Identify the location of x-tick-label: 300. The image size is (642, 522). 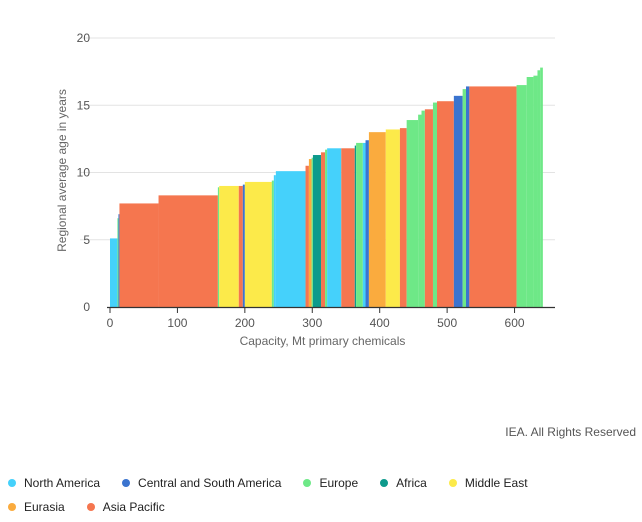
(312, 323).